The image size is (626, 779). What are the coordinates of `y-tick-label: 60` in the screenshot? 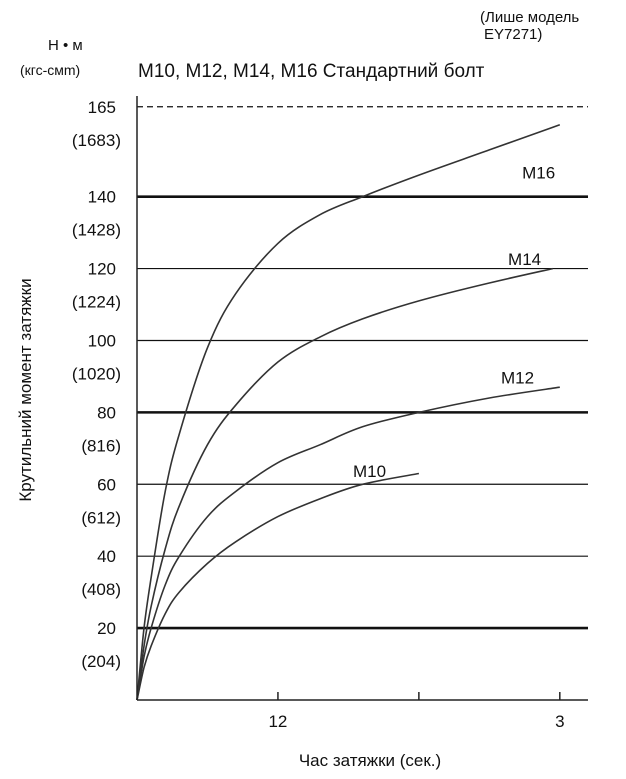 It's located at (106, 484).